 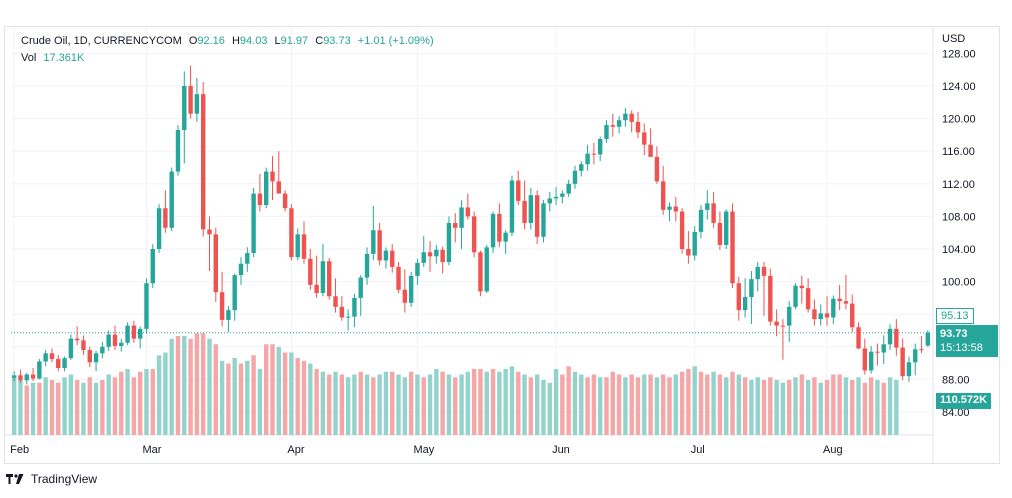 I want to click on x-tick-label: Feb, so click(x=19, y=450).